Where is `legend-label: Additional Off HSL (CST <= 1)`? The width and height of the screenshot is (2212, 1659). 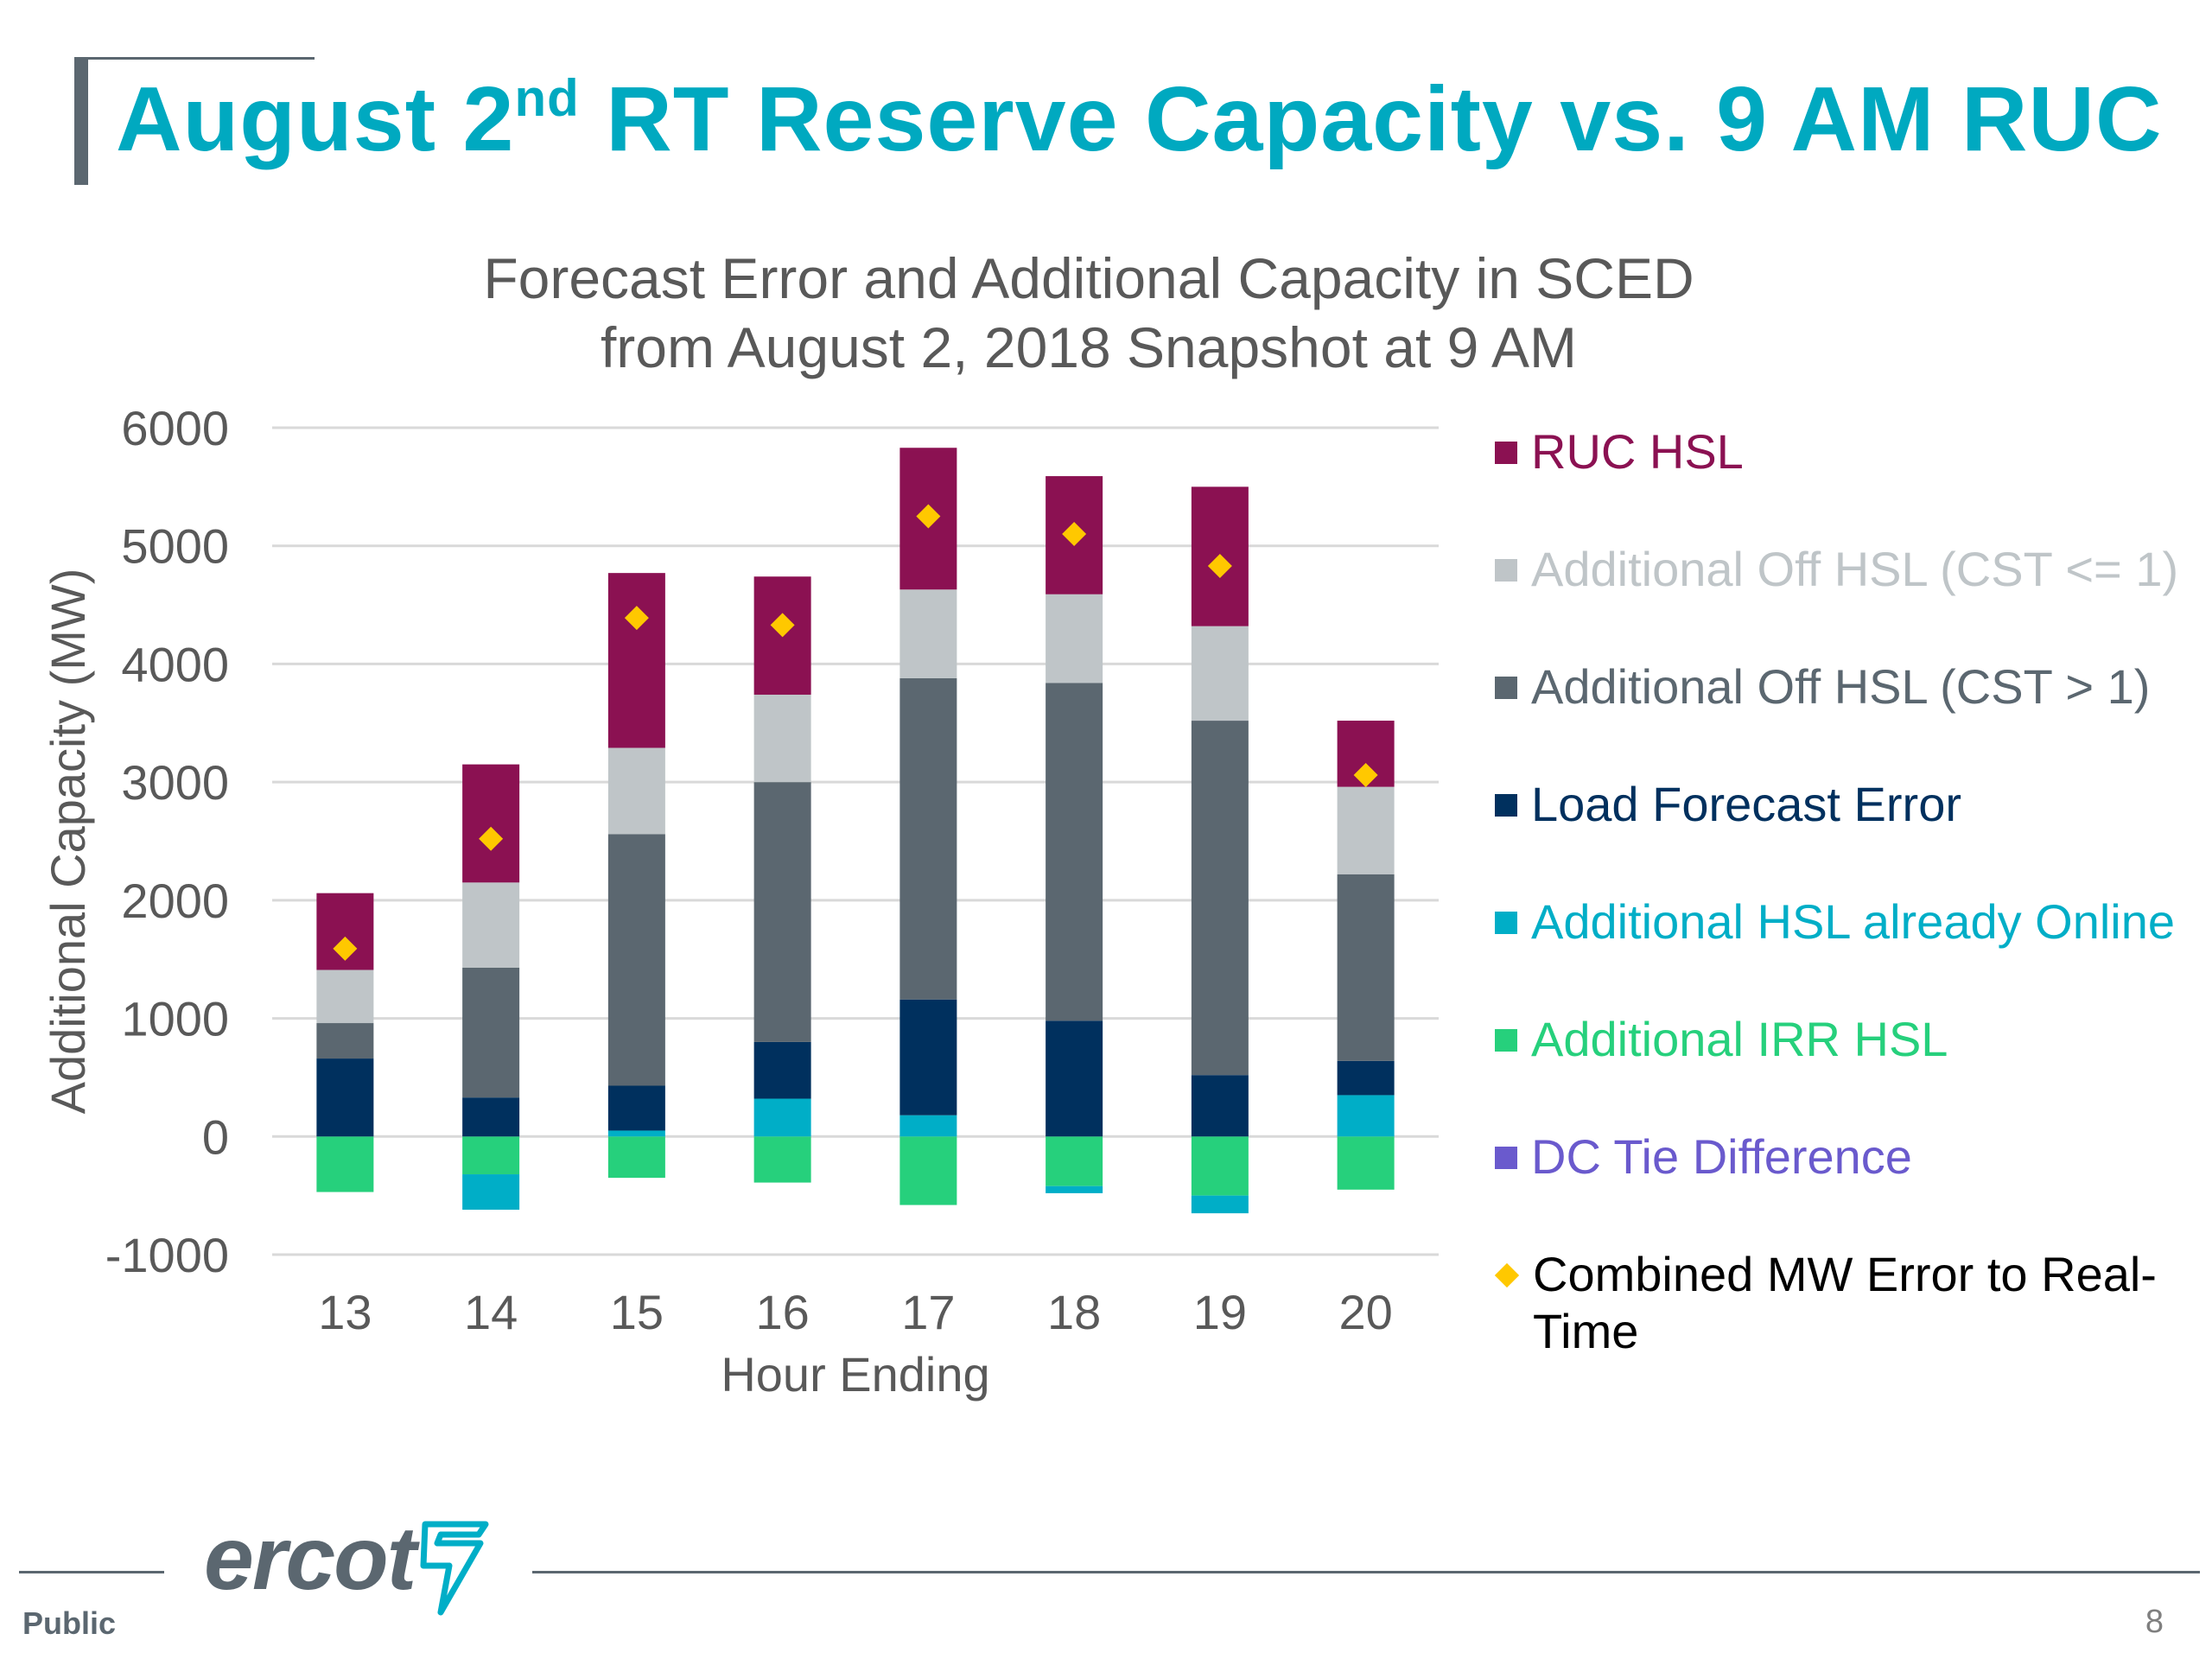 legend-label: Additional Off HSL (CST <= 1) is located at coordinates (1855, 569).